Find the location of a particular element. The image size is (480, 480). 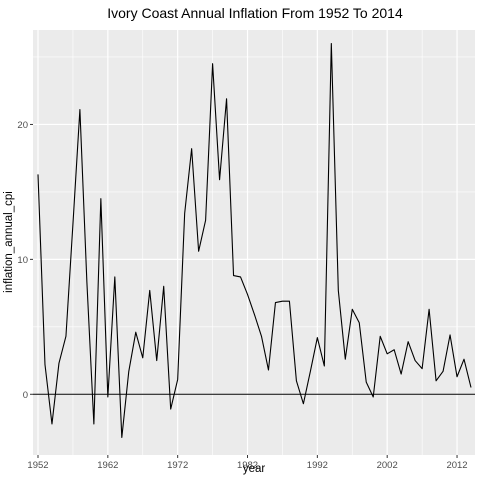

y-axis-title: inflation_annual_cpi is located at coordinates (9, 242).